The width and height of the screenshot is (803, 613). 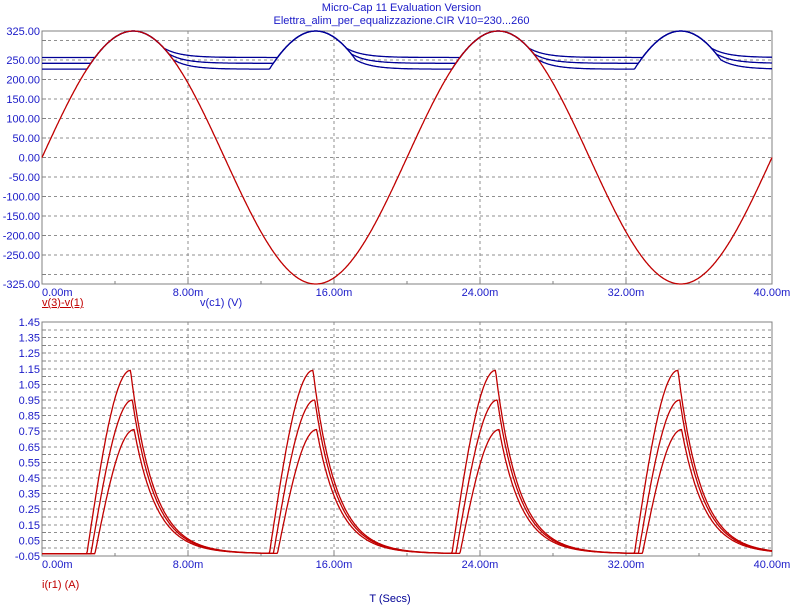 What do you see at coordinates (21, 256) in the screenshot?
I see `y-tick-label: -250.00` at bounding box center [21, 256].